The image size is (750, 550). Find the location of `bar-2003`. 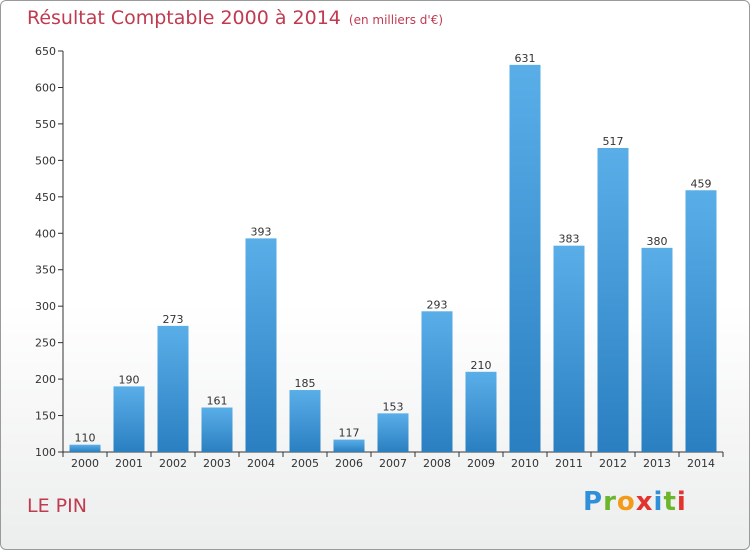

bar-2003 is located at coordinates (217, 429).